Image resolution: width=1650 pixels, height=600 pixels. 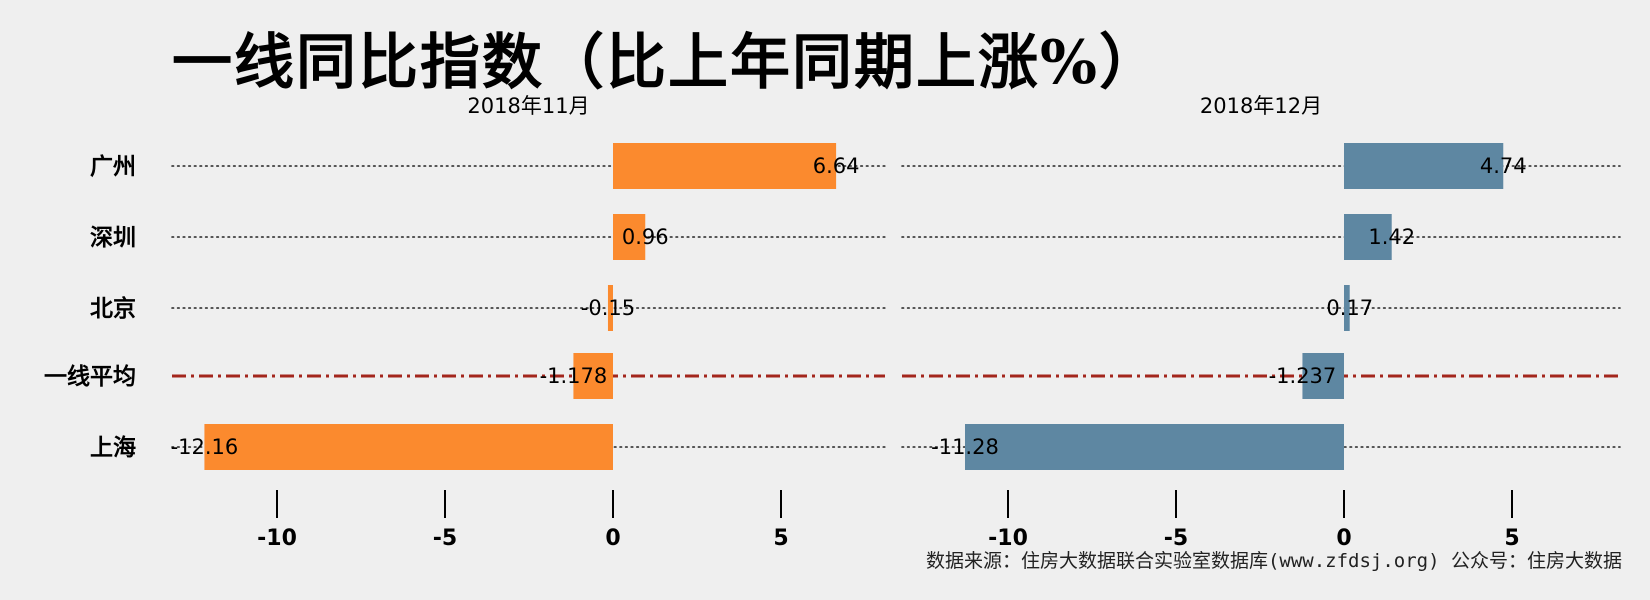 I want to click on data-label: 0.17, so click(x=1349, y=308).